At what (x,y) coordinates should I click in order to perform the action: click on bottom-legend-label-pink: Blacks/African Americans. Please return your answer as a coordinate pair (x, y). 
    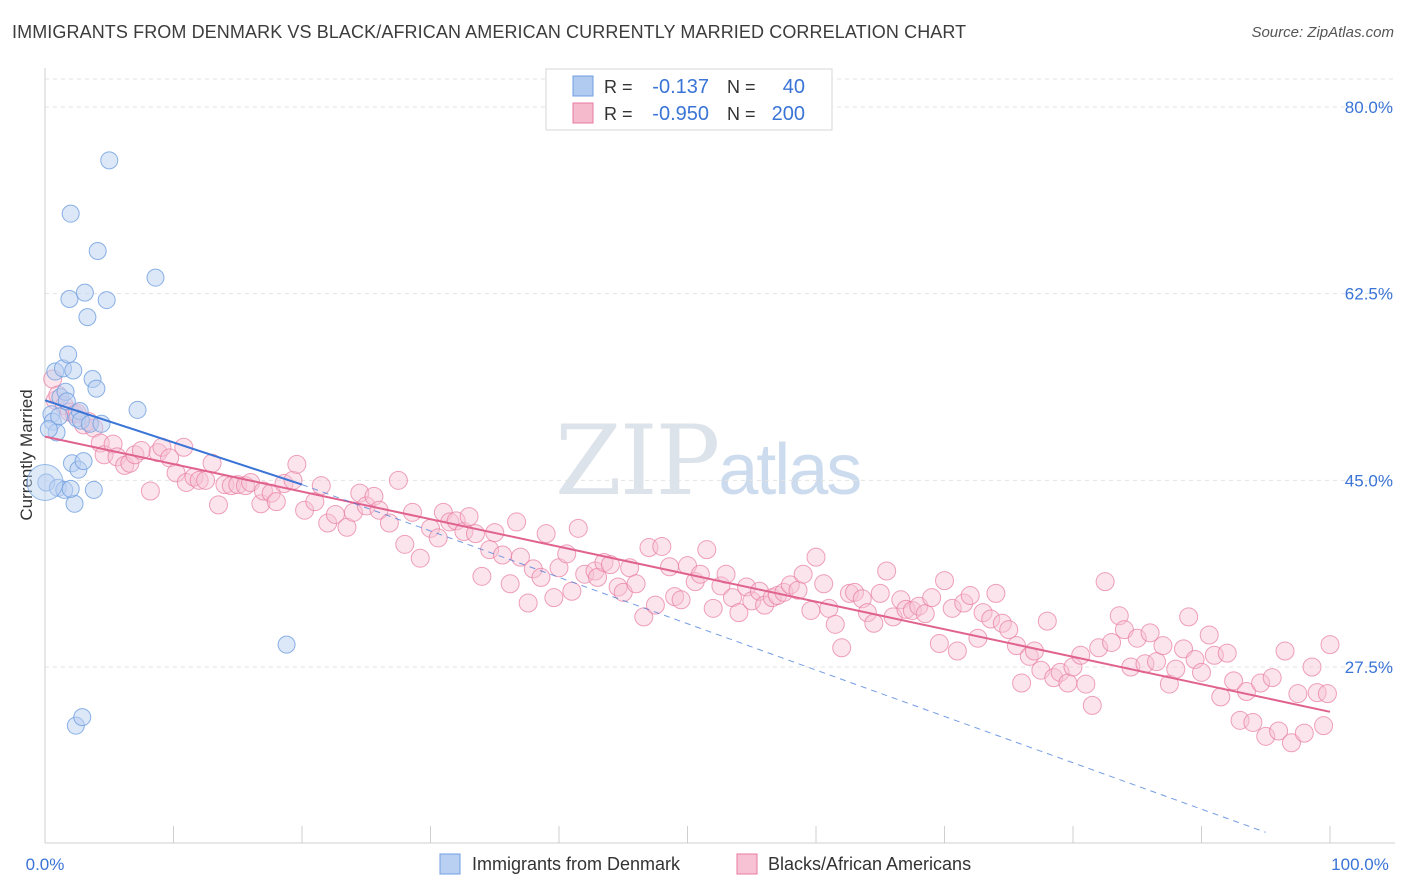
    Looking at the image, I should click on (869, 864).